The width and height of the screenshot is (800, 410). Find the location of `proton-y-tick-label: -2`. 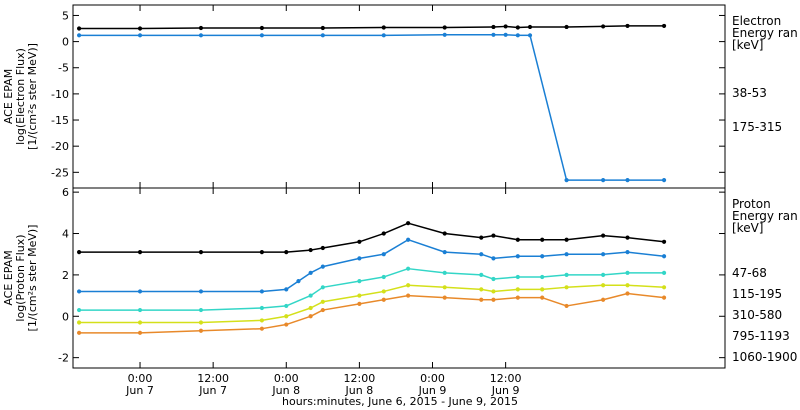

proton-y-tick-label: -2 is located at coordinates (63, 358).